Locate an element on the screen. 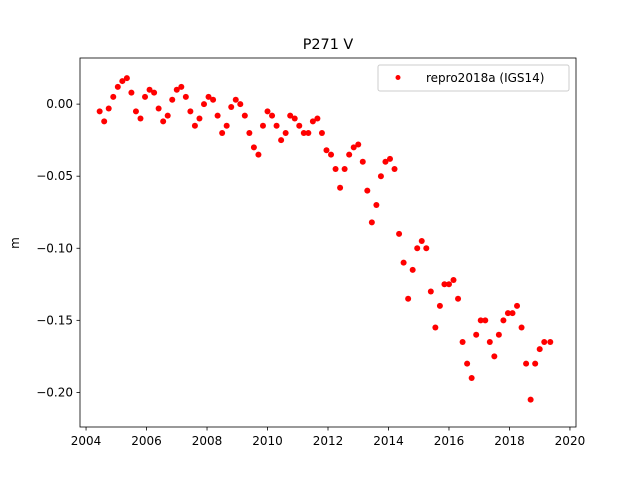 This screenshot has width=640, height=480. x-tick-label: 2004 is located at coordinates (86, 441).